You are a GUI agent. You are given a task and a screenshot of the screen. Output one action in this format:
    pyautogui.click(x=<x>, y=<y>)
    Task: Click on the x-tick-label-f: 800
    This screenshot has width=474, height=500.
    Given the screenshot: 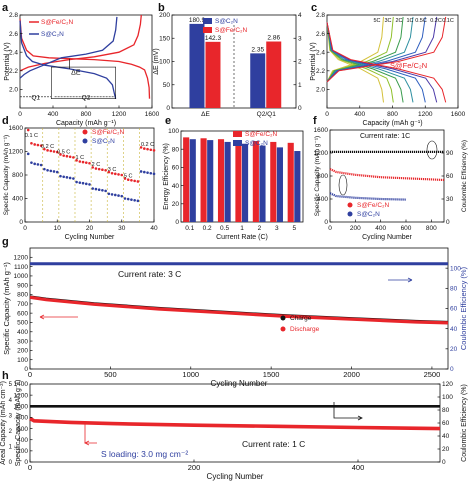 What is the action you would take?
    pyautogui.click(x=431, y=228)
    